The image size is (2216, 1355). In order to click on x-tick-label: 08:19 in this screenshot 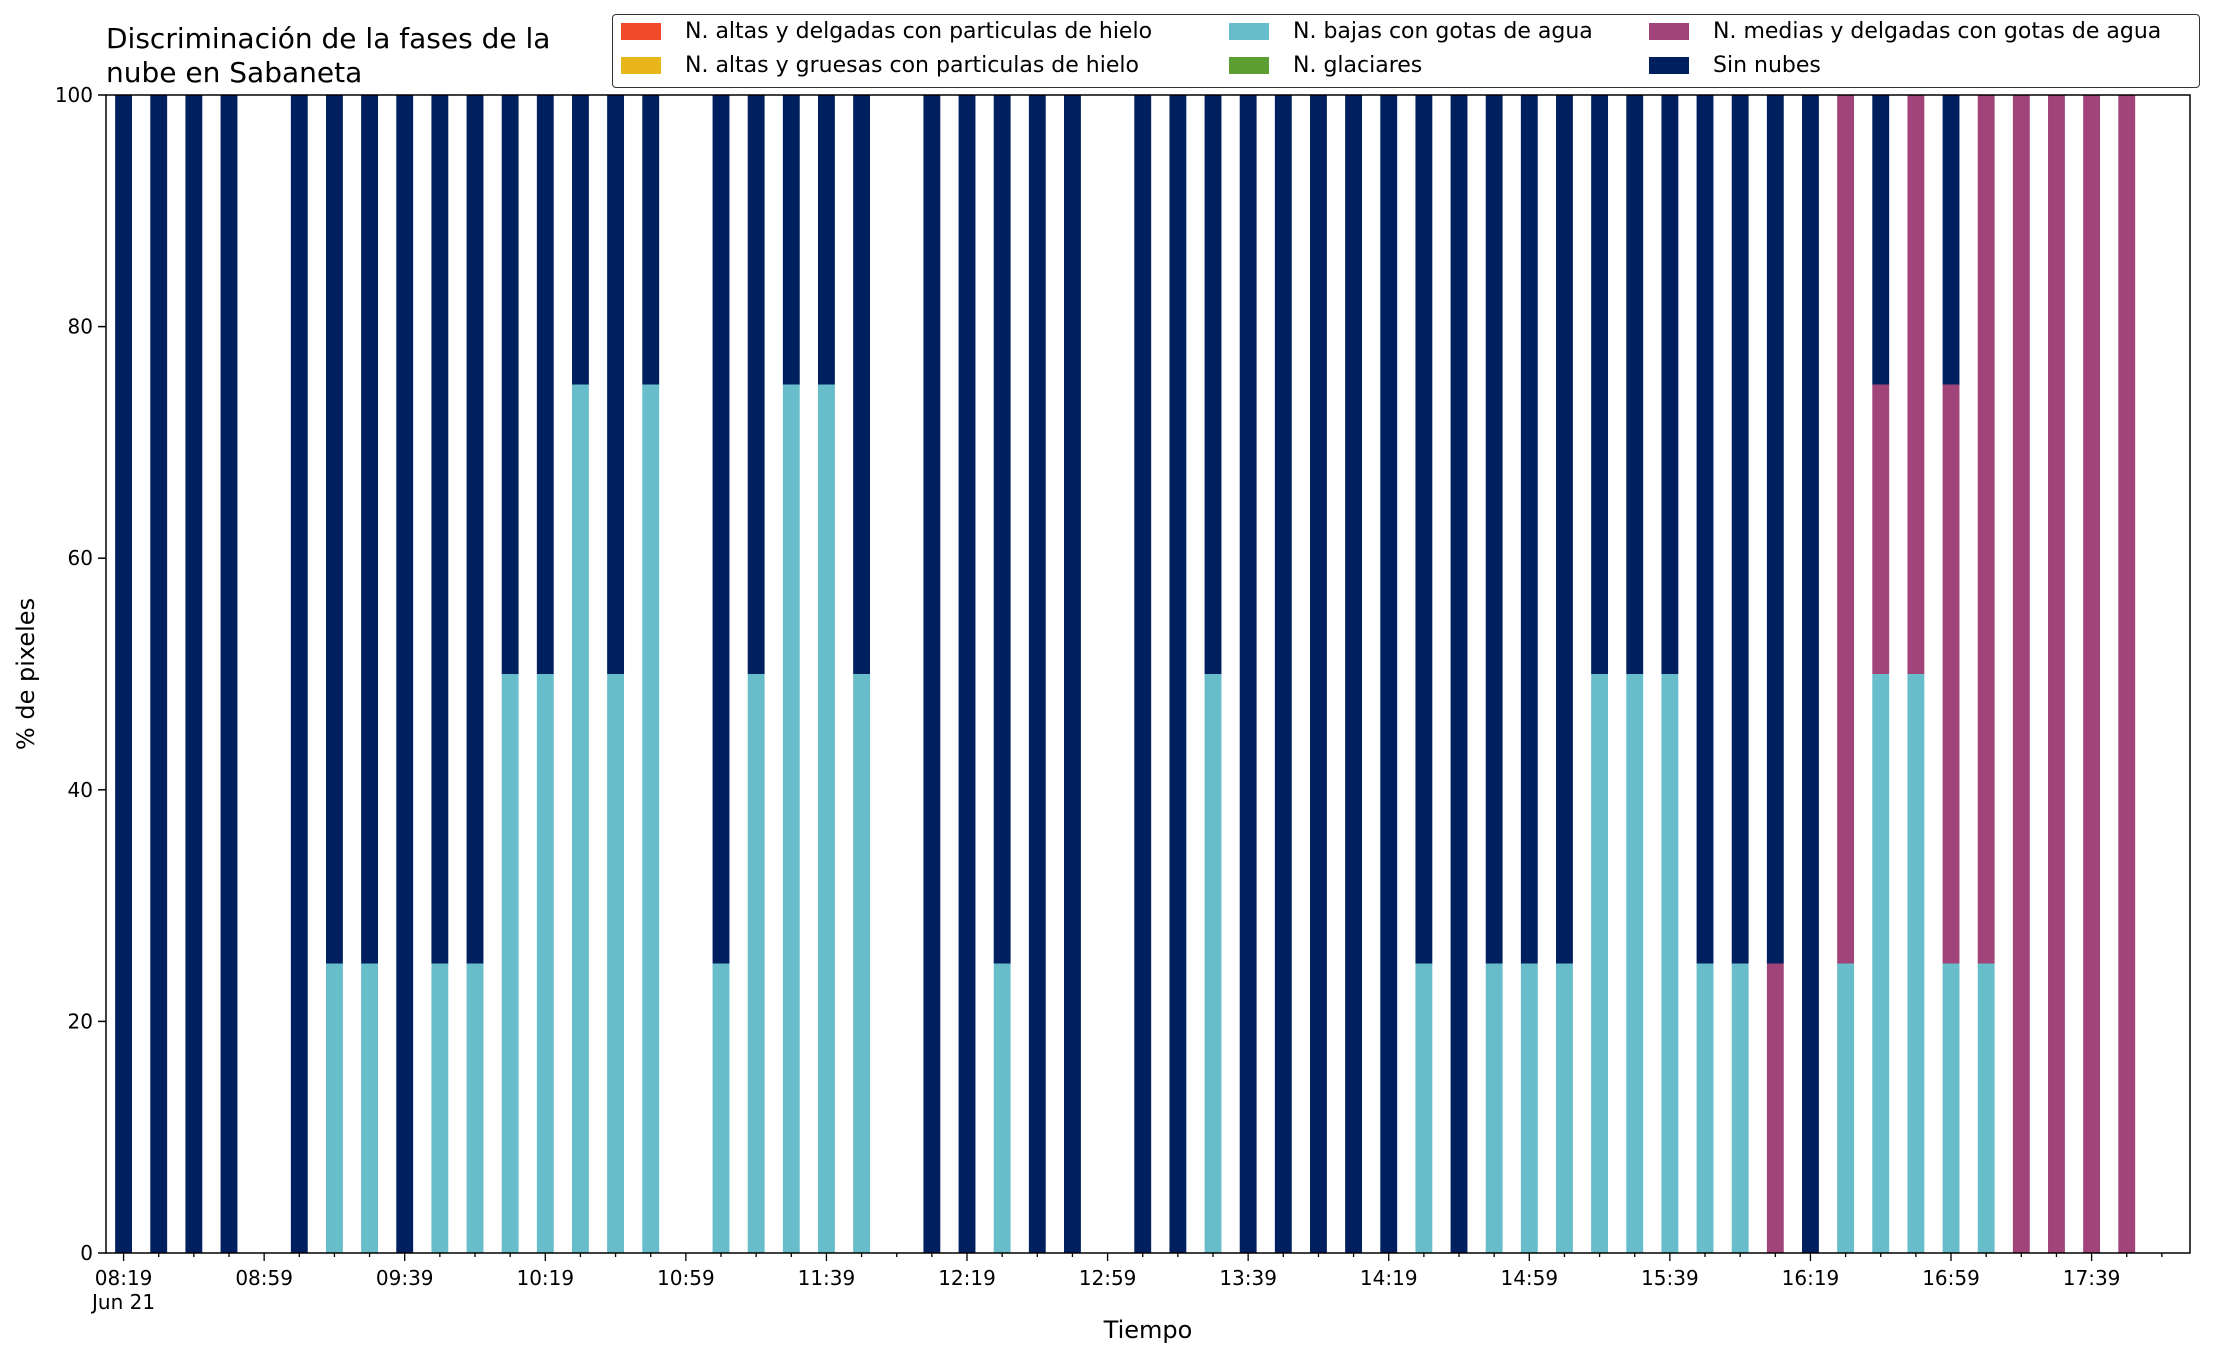, I will do `click(124, 1278)`.